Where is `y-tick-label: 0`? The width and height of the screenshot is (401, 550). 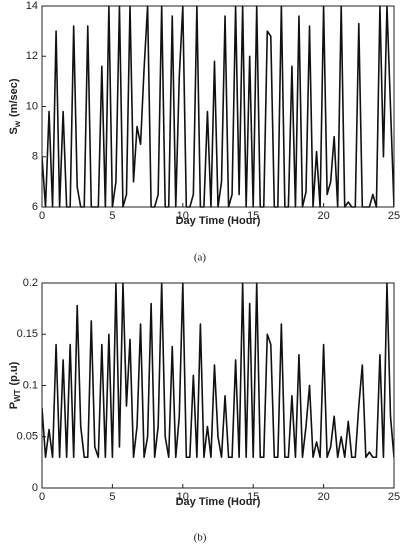
y-tick-label: 0 is located at coordinates (35, 488).